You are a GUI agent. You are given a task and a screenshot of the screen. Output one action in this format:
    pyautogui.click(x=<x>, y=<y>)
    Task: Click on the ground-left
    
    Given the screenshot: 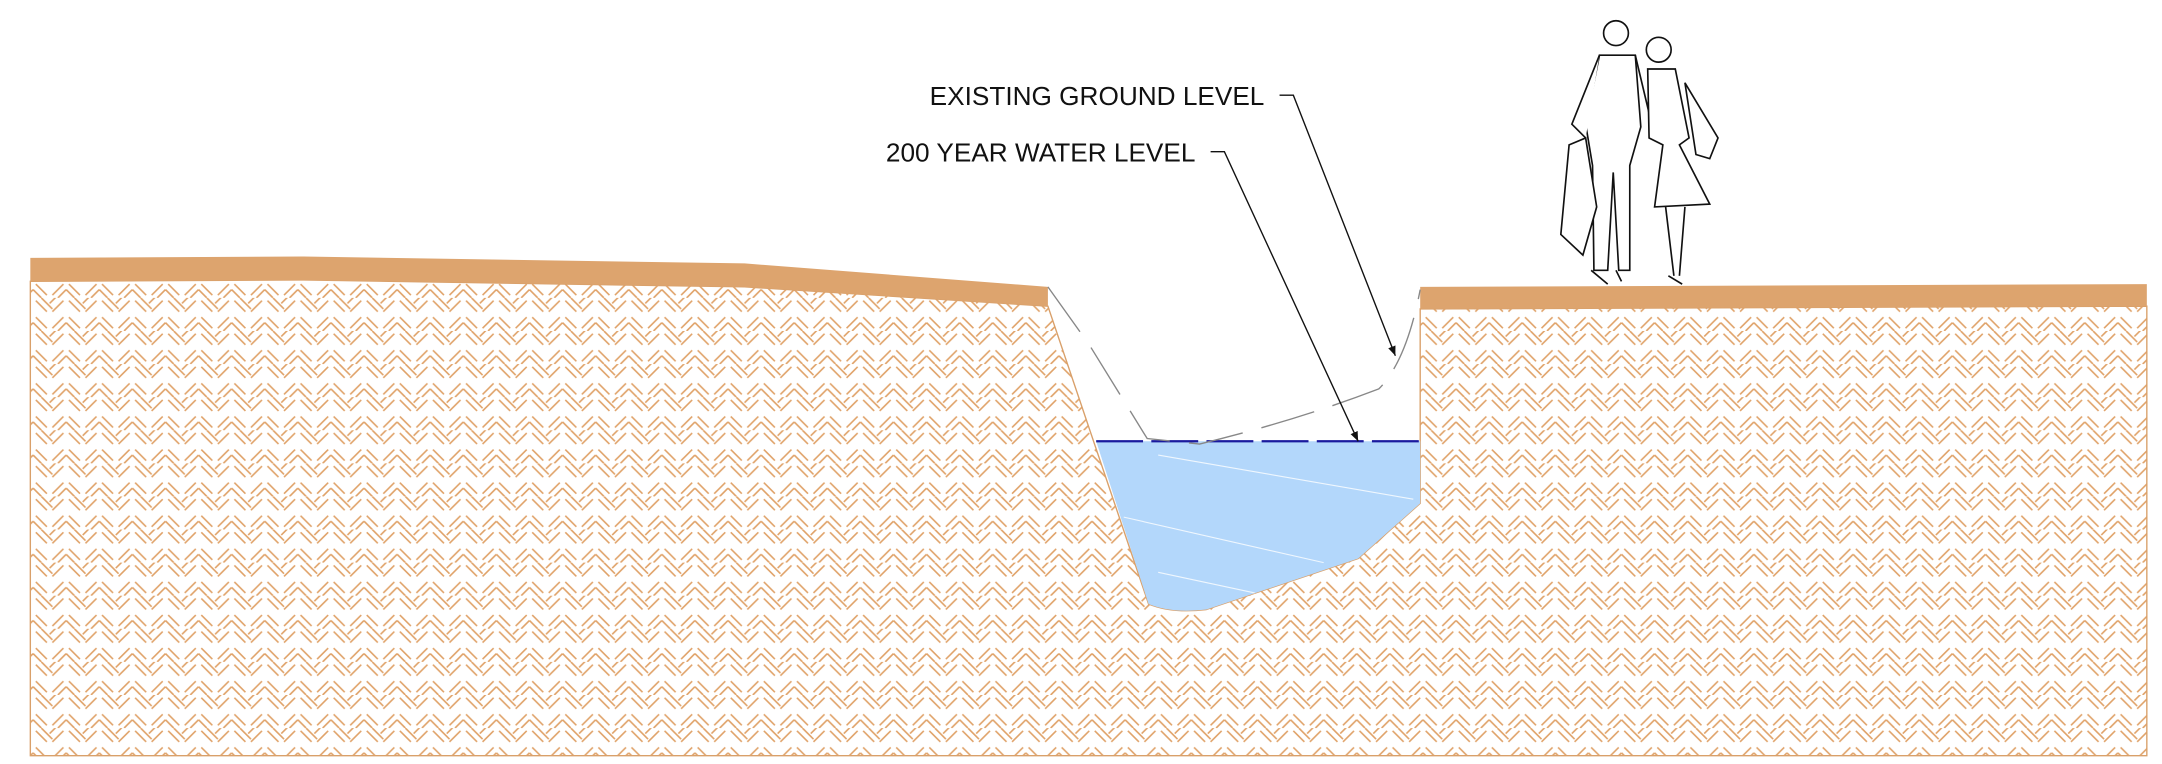 What is the action you would take?
    pyautogui.click(x=539, y=281)
    